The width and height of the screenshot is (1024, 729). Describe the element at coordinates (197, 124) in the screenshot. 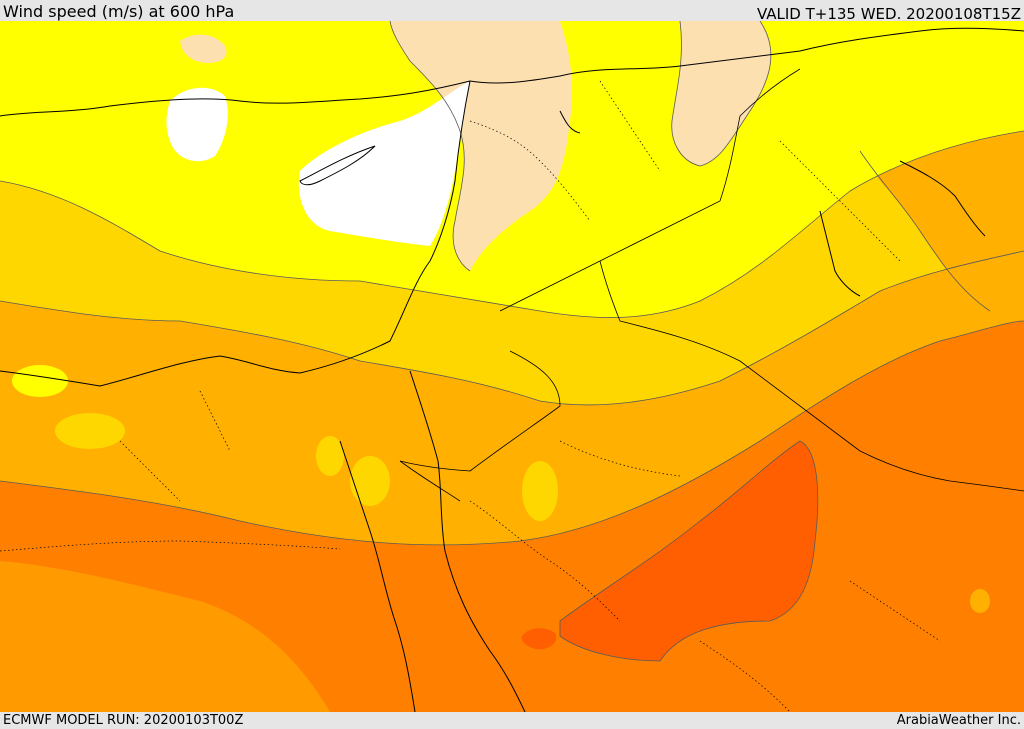

I see `calm-aegean` at that location.